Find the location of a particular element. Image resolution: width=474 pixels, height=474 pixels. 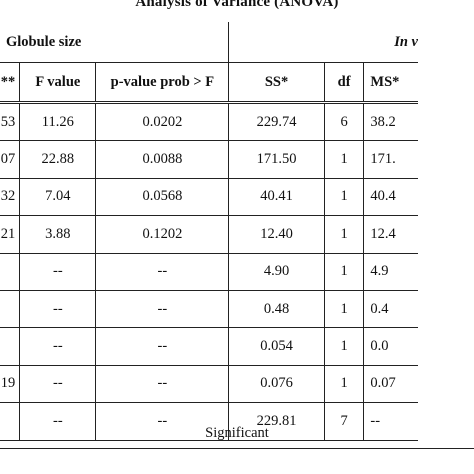

cell-ms: 07 is located at coordinates (10, 159).